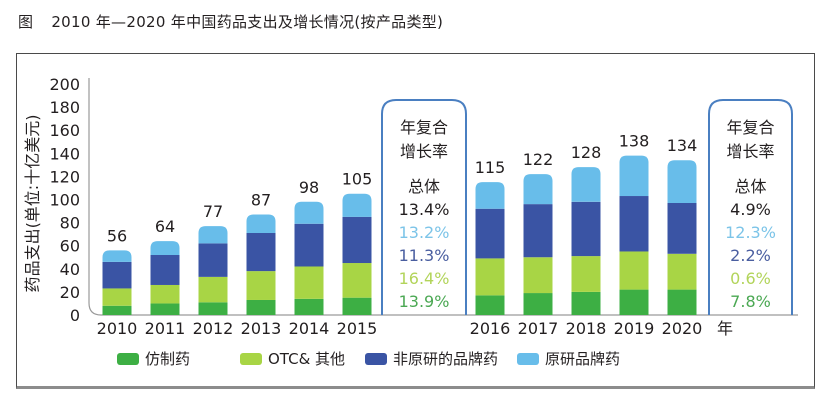 Image resolution: width=831 pixels, height=402 pixels. I want to click on x-tick-label: 2015, so click(357, 328).